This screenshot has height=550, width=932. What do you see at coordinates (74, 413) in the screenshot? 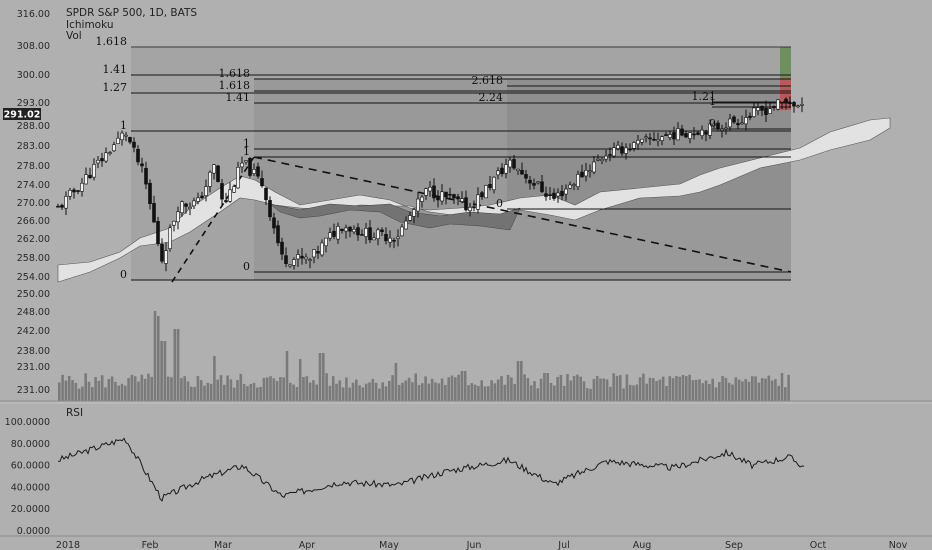
I see `rsi-title: RSI` at bounding box center [74, 413].